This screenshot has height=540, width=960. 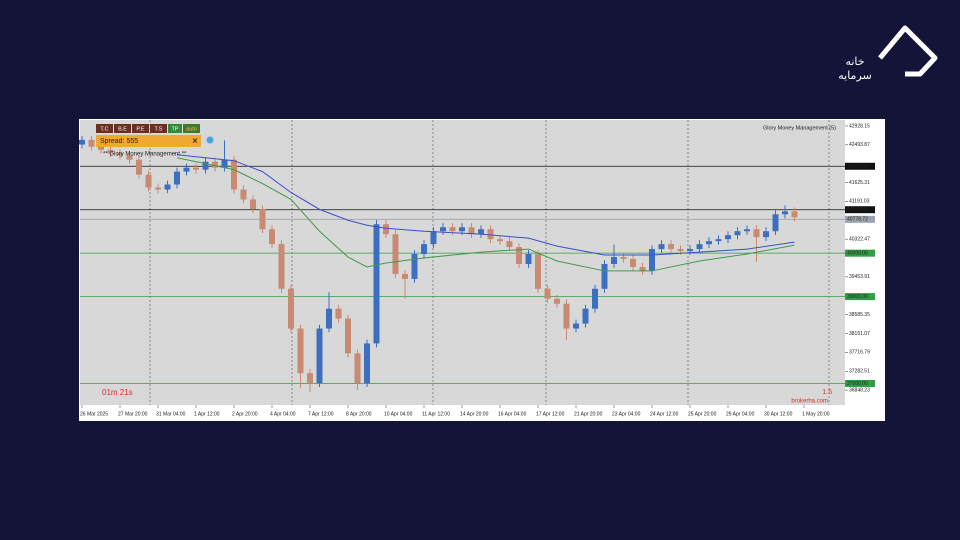 I want to click on x-tick-label: 27 Mar 20:00, so click(x=133, y=414).